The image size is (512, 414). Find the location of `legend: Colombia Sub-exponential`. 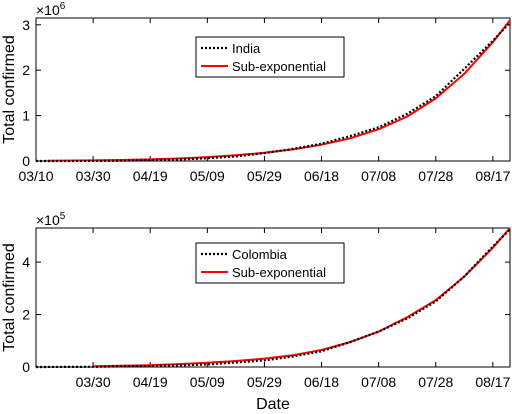

legend: Colombia Sub-exponential is located at coordinates (270, 263).